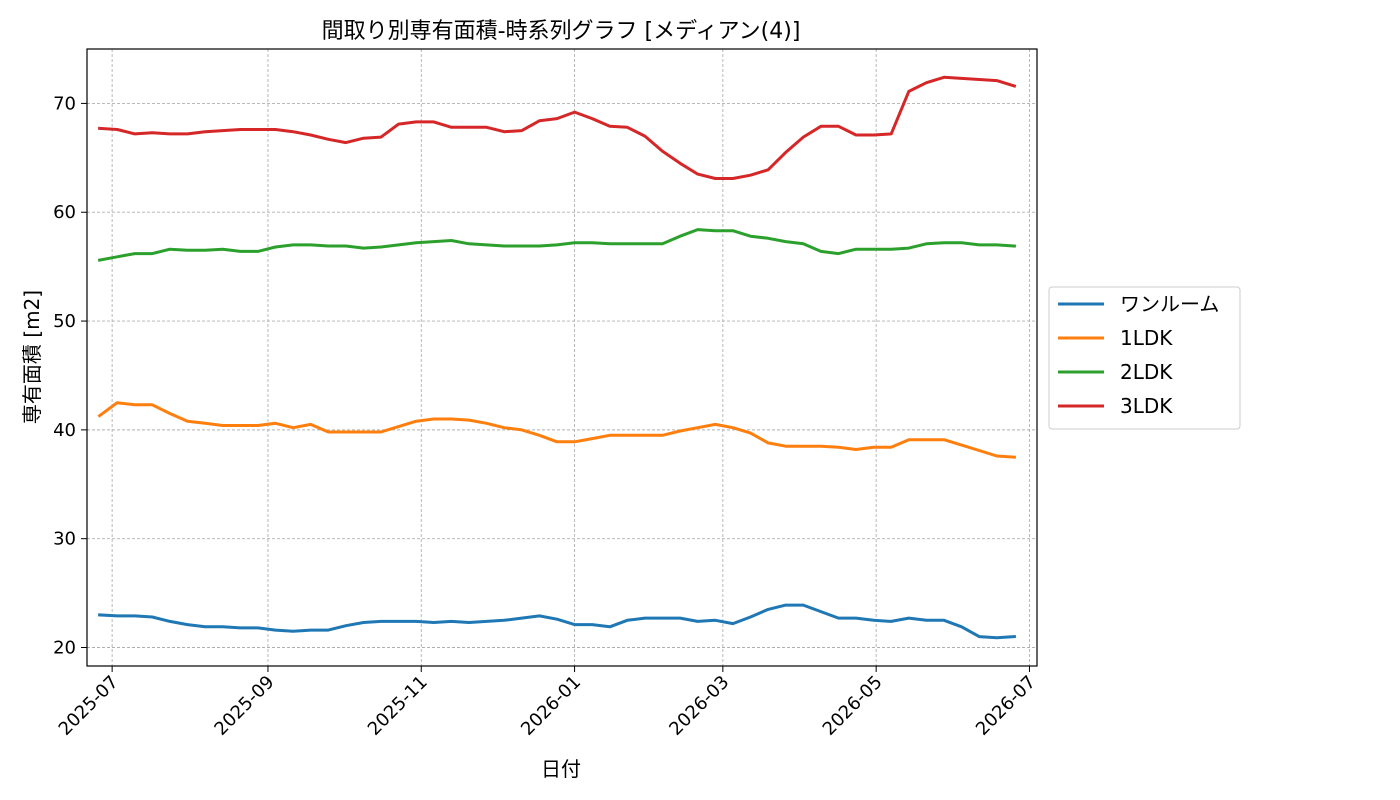 Image resolution: width=1400 pixels, height=800 pixels. What do you see at coordinates (561, 31) in the screenshot?
I see `chart-title: 間取り別専有面積-時系列グラフ [メディアン(4)]` at bounding box center [561, 31].